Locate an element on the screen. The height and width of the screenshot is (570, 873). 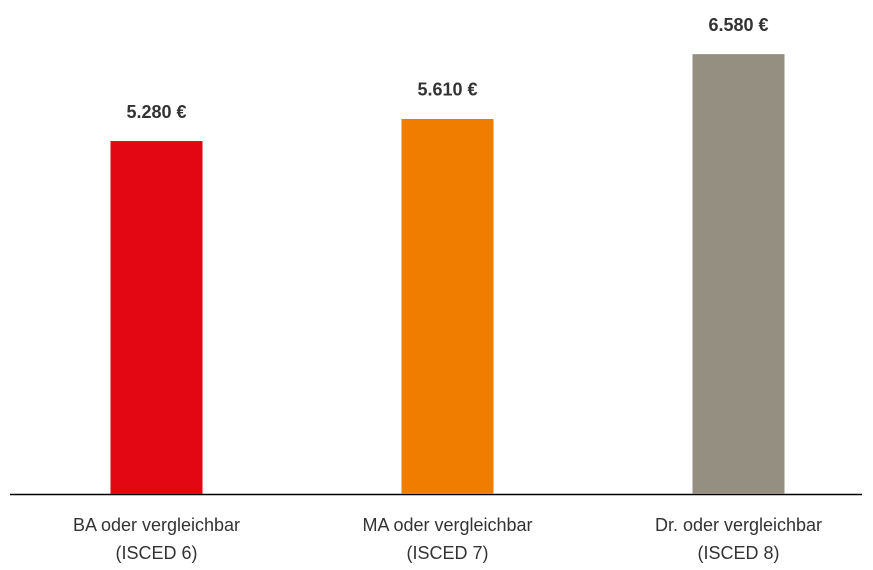
value-label: 5.610 € is located at coordinates (447, 90).